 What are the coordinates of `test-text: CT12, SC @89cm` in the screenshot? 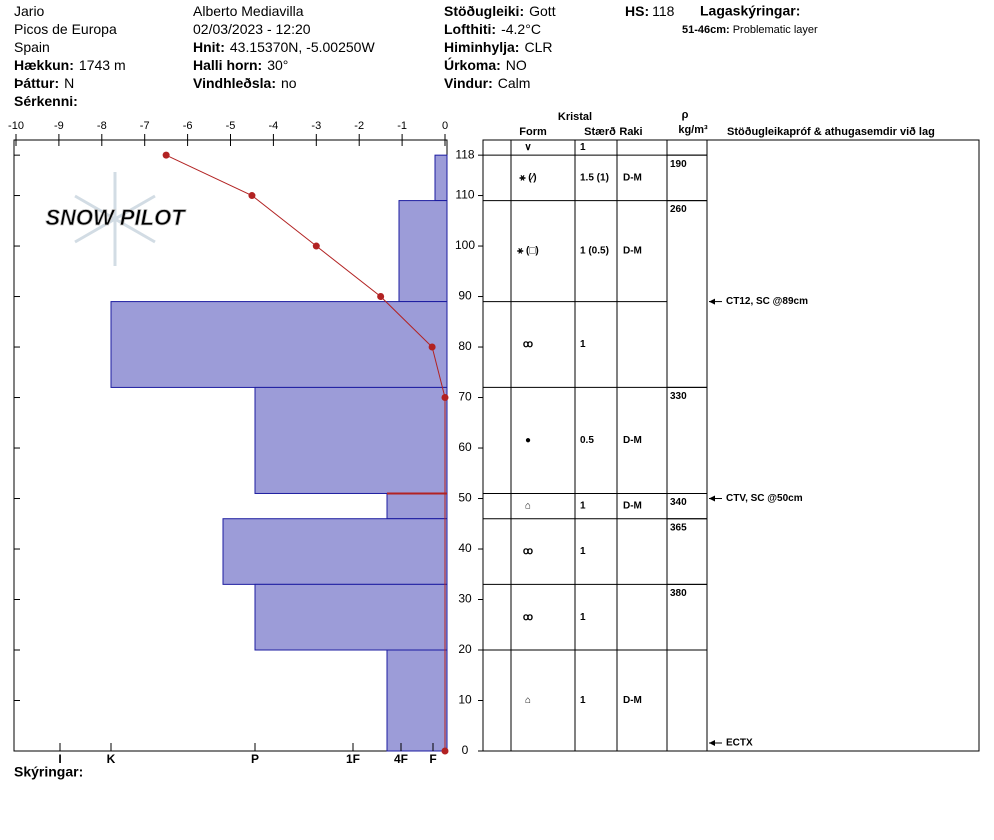 It's located at (767, 301).